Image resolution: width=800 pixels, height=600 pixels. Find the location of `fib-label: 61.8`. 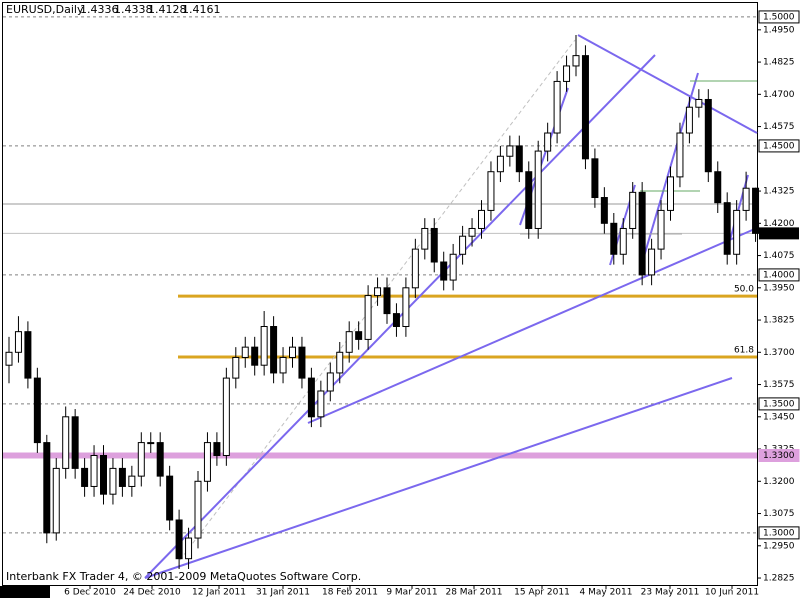

fib-label: 61.8 is located at coordinates (744, 350).